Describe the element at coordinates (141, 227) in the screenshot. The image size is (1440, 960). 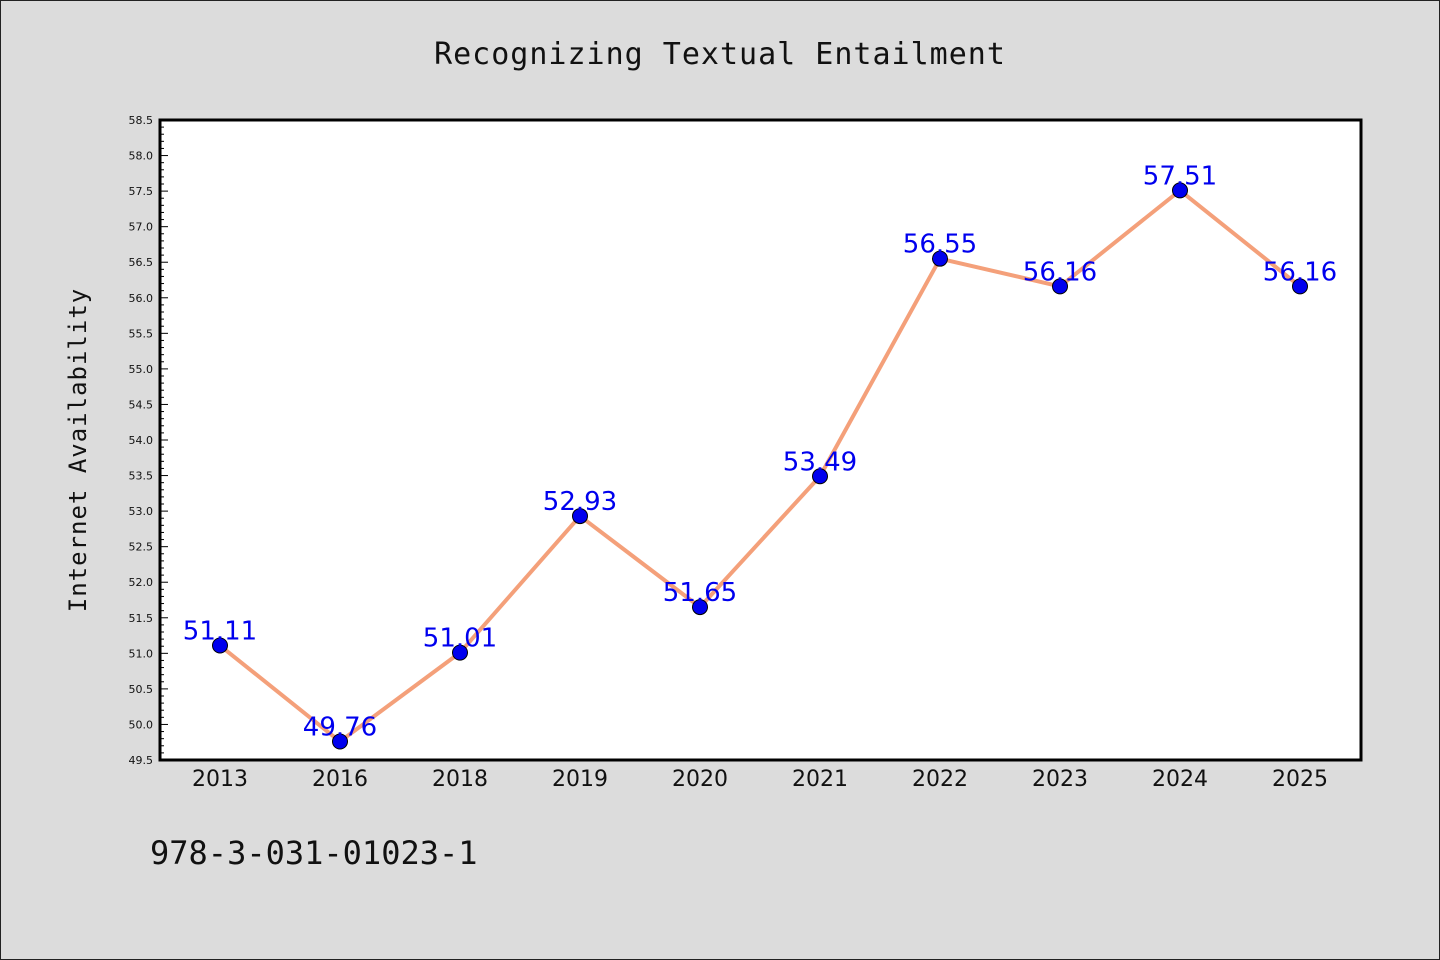
I see `y-tick-label: 57.0` at that location.